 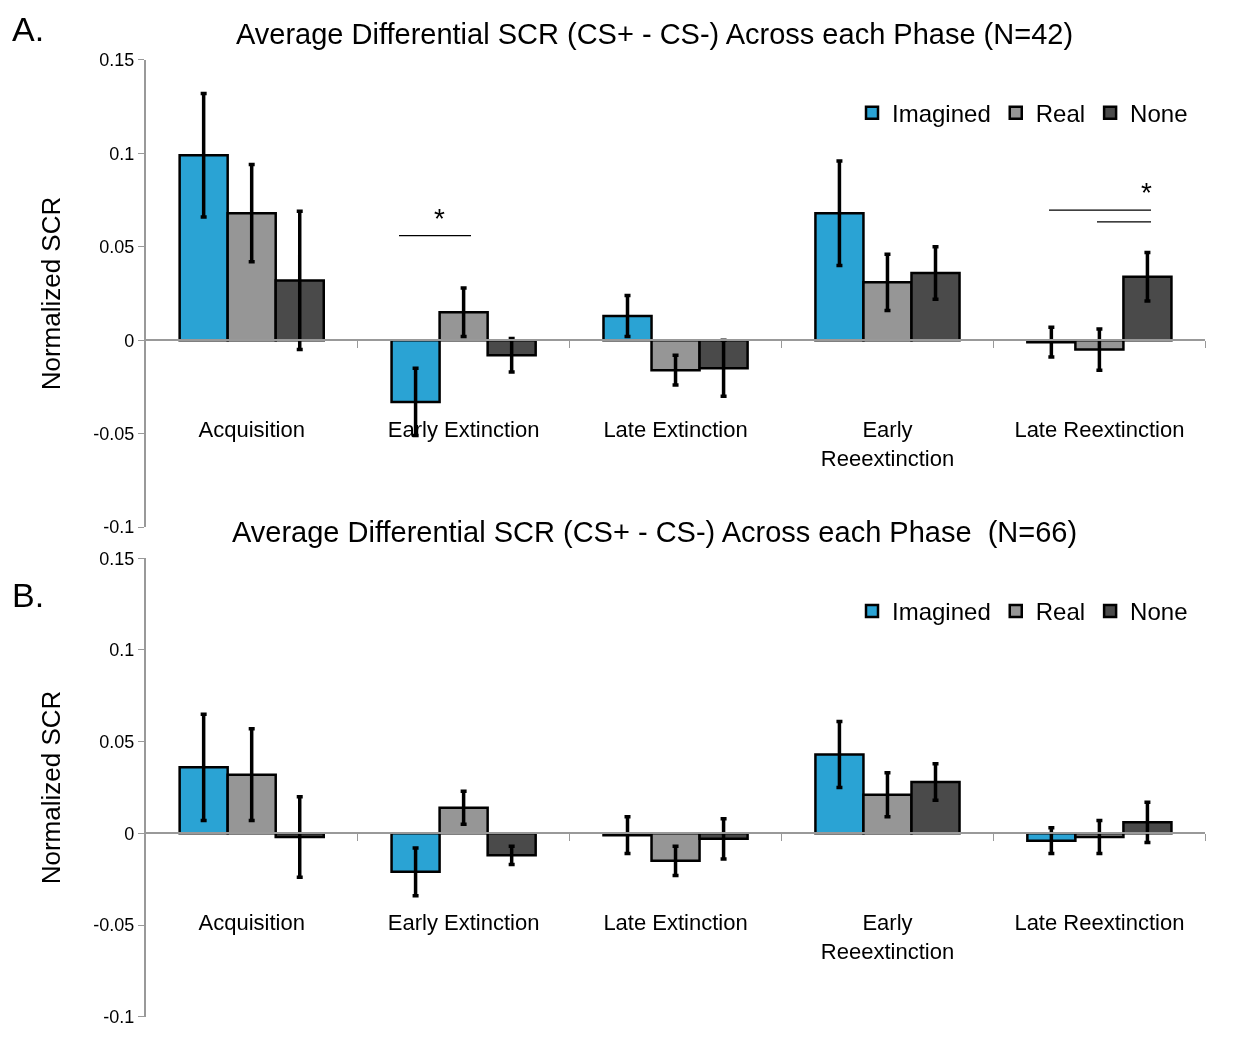 I want to click on chart-title: Average Differential SCR (CS+ - CS-) Across each Phase (N=66), so click(x=655, y=532).